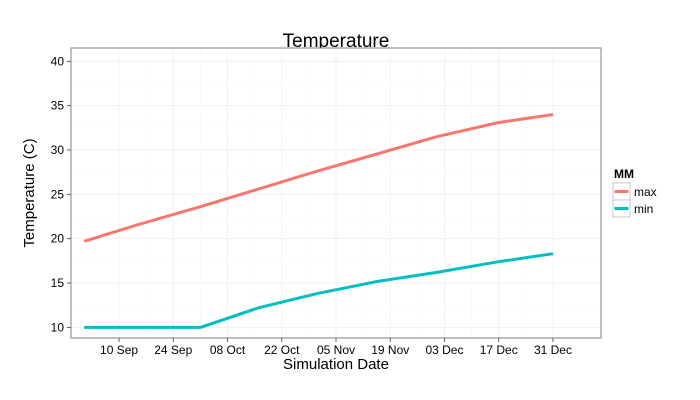 Image resolution: width=700 pixels, height=400 pixels. Describe the element at coordinates (624, 174) in the screenshot. I see `legend-title: MM` at that location.